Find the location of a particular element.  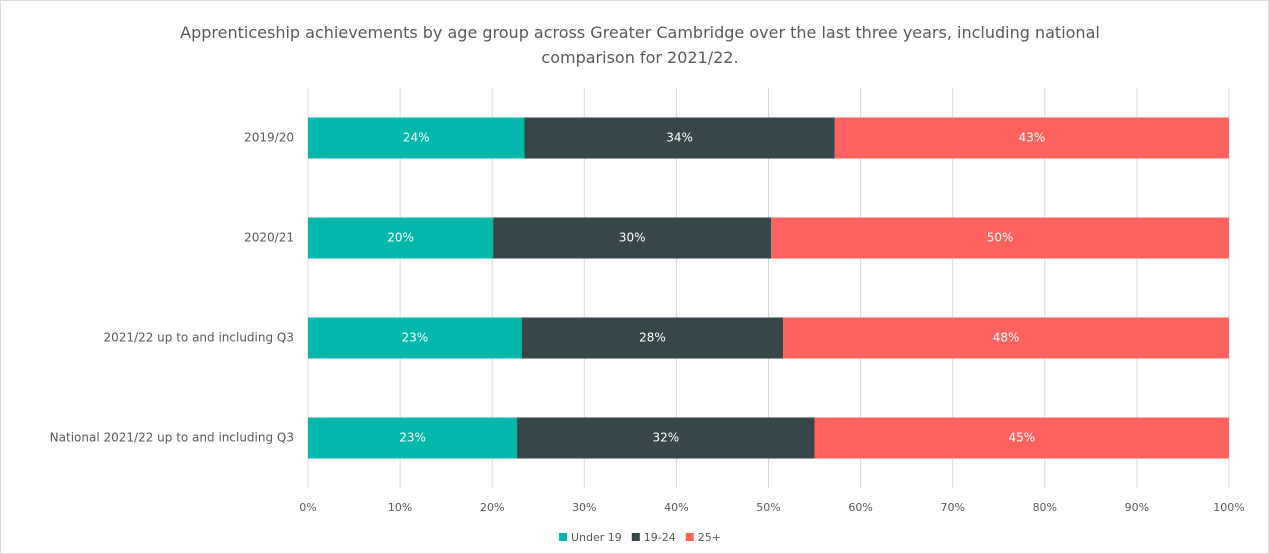

data-label: 45% is located at coordinates (1021, 438).